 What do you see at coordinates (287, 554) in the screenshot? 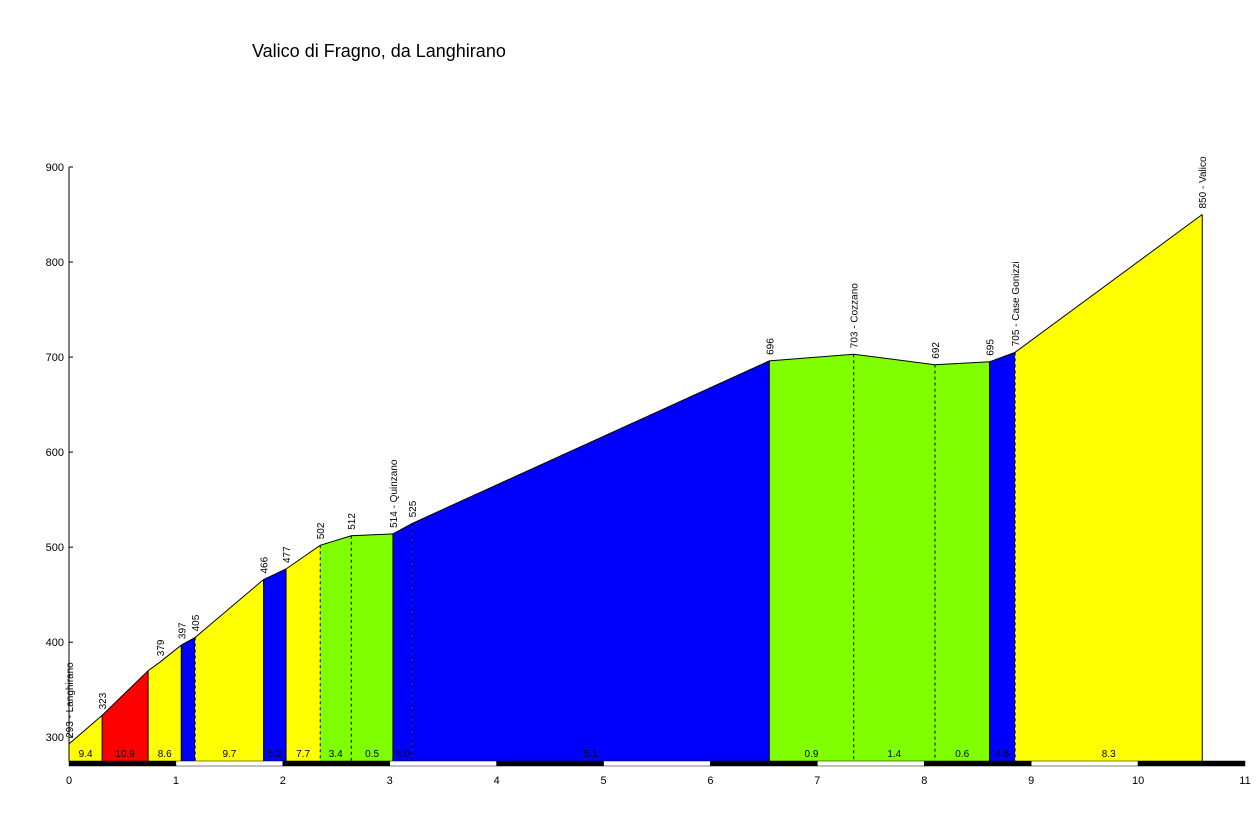
I see `elevation-point-label: 477` at bounding box center [287, 554].